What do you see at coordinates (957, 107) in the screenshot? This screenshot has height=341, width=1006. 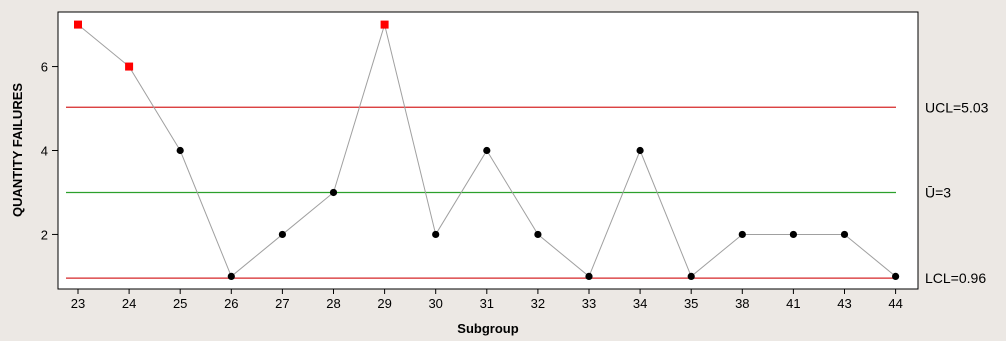 I see `limit-label-ucl: UCL=5.03` at bounding box center [957, 107].